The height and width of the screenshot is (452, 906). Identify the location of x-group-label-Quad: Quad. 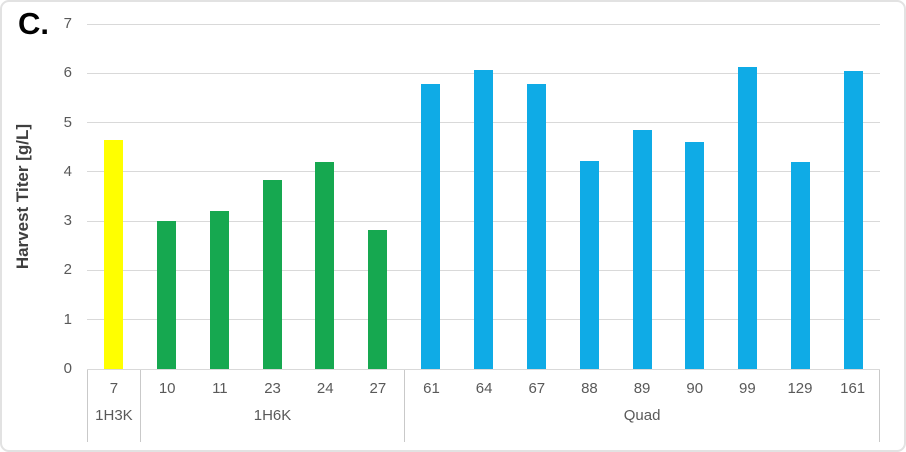
(642, 415).